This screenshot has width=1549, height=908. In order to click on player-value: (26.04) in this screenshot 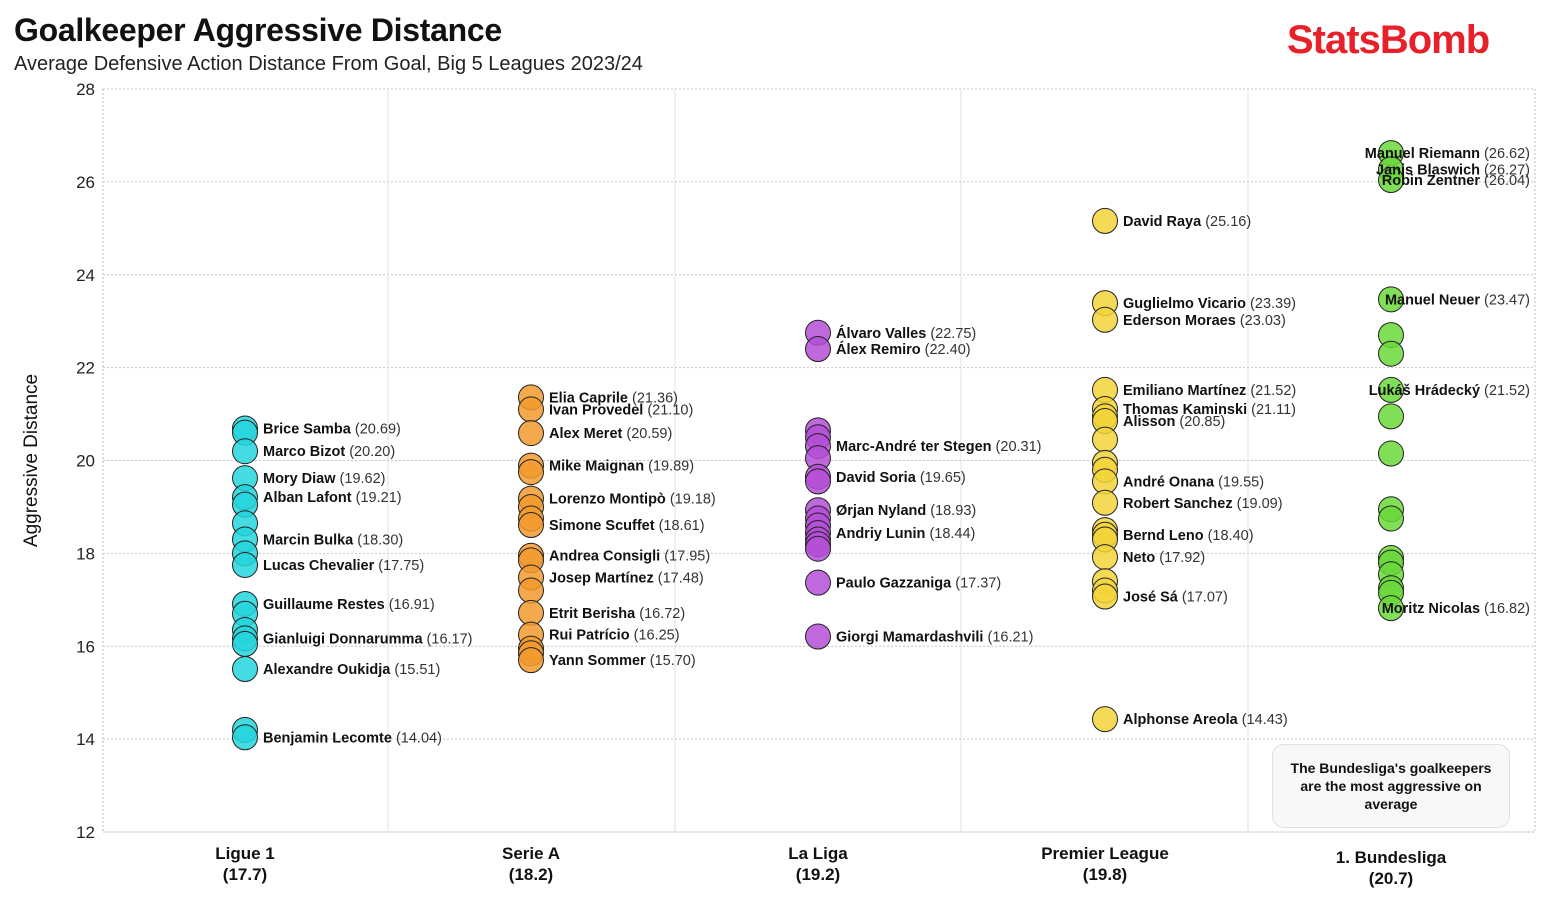, I will do `click(1507, 181)`.